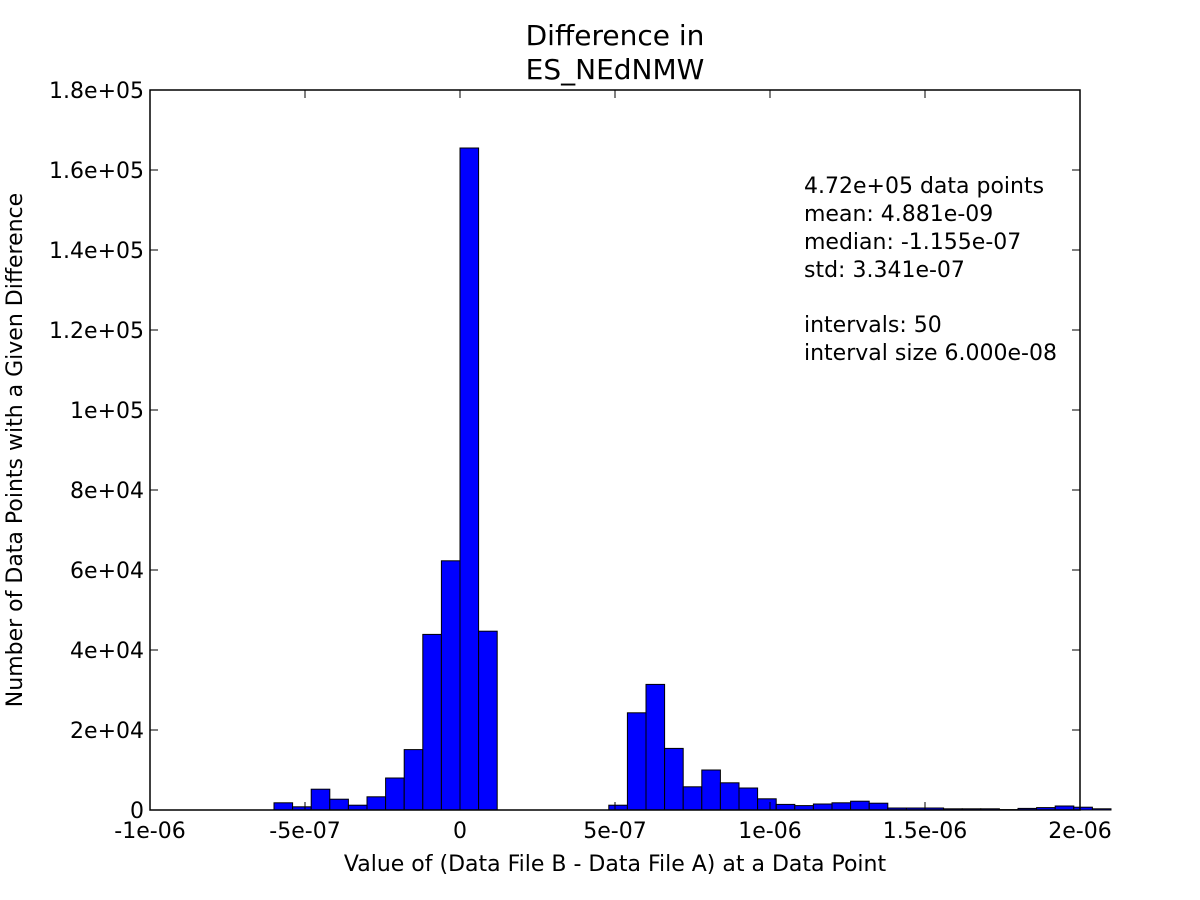 This screenshot has width=1200, height=900. Describe the element at coordinates (615, 69) in the screenshot. I see `chart-title-line-2: ES_NEdNMW` at that location.